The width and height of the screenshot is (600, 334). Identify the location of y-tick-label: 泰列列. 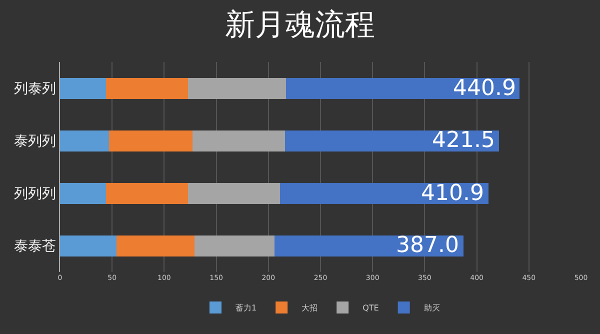
(35, 142).